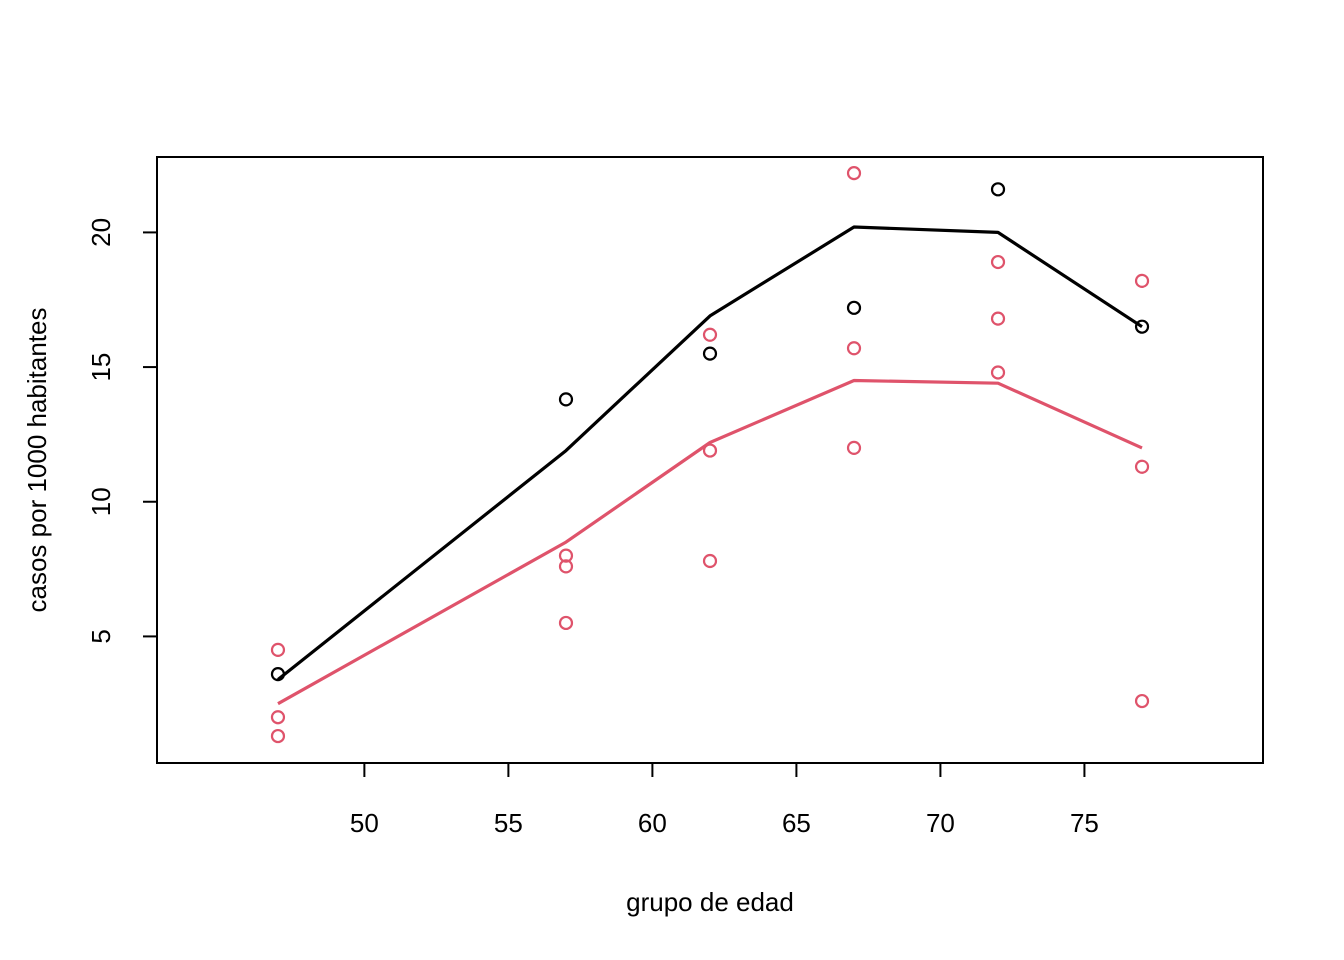 The image size is (1344, 960). What do you see at coordinates (101, 636) in the screenshot?
I see `y-tick-label: 5` at bounding box center [101, 636].